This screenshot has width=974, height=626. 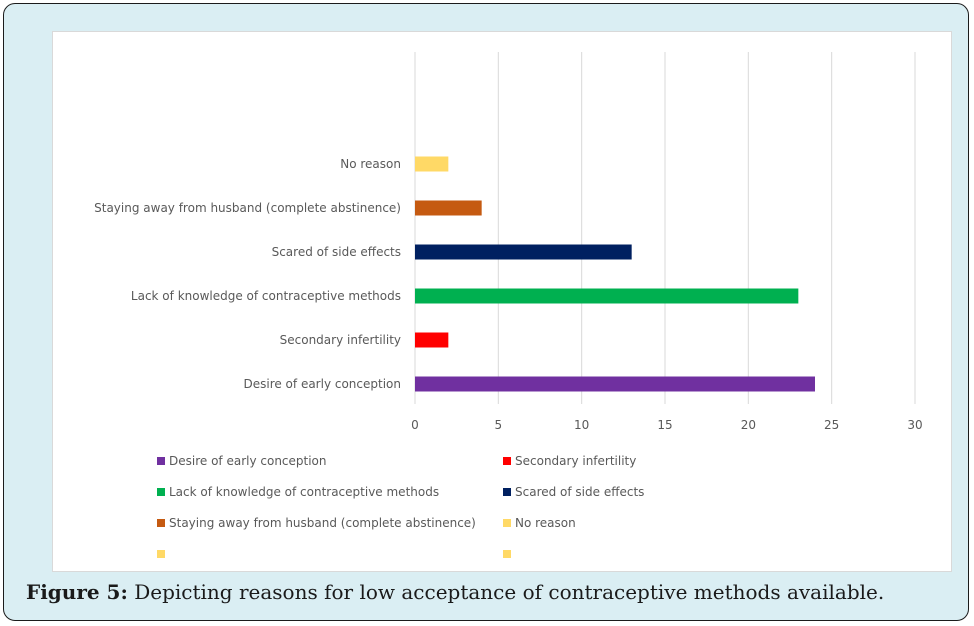 What do you see at coordinates (748, 425) in the screenshot?
I see `x-tick-label: 20` at bounding box center [748, 425].